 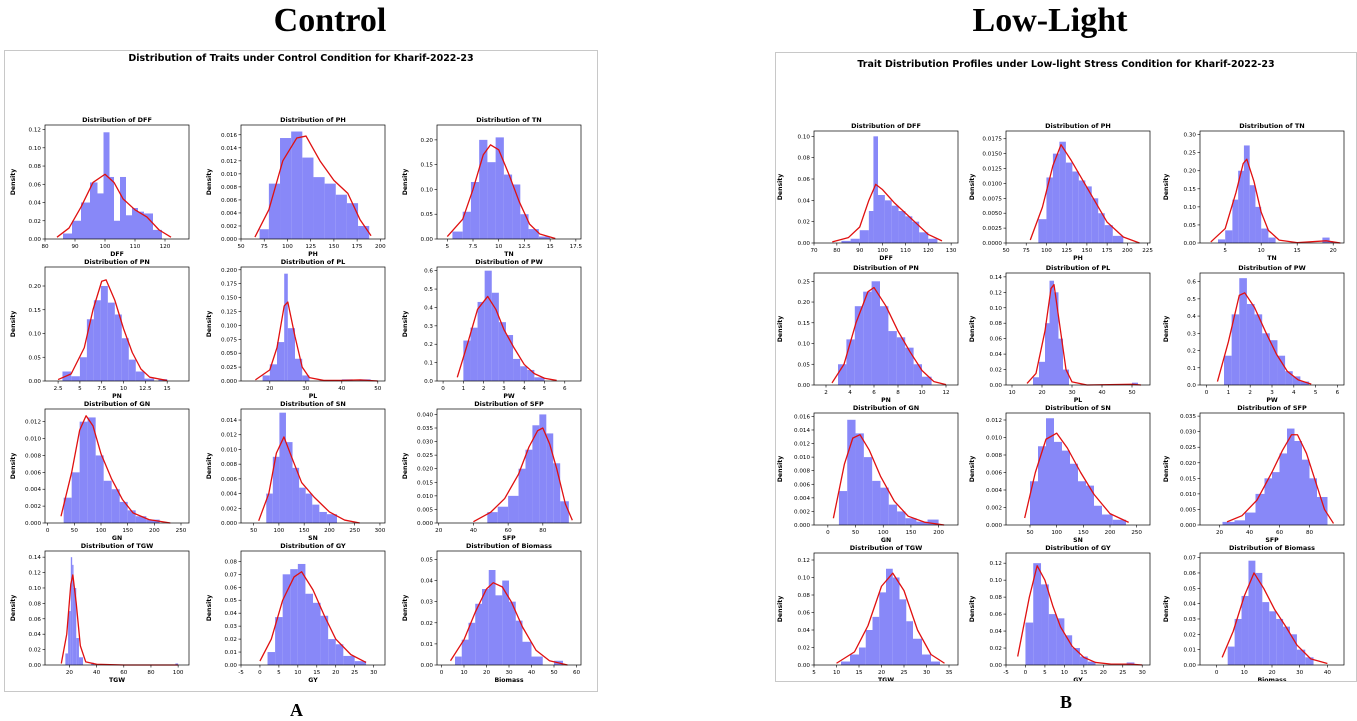 I want to click on lowlight-biomass-ytick-label-3: 0.03, so click(x=1190, y=620).